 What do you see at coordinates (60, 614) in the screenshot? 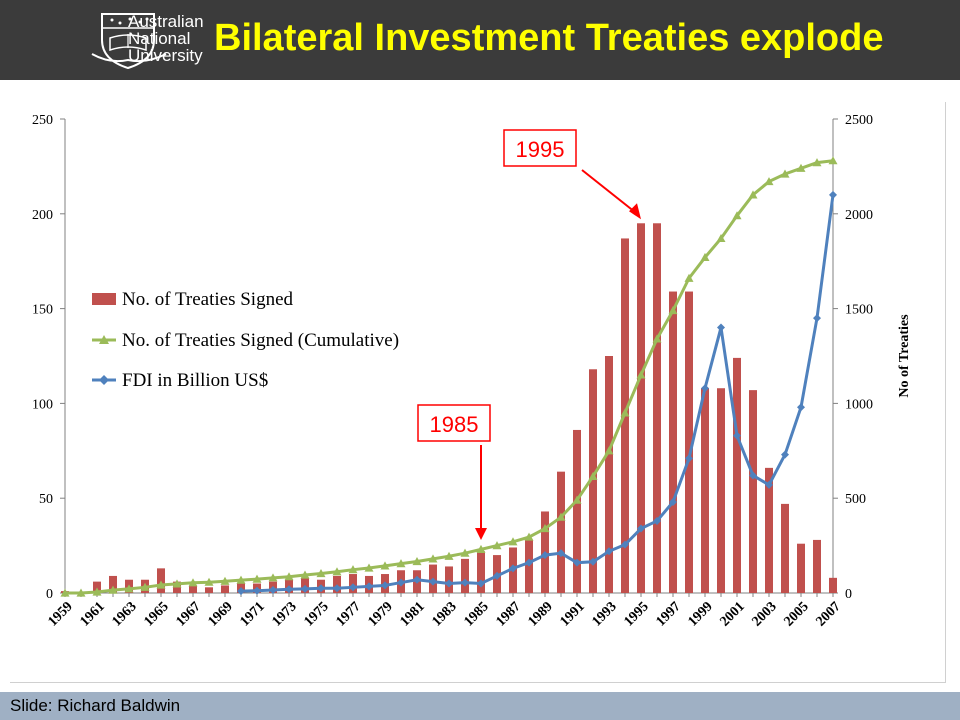
I see `x-tick-label: 1959` at bounding box center [60, 614].